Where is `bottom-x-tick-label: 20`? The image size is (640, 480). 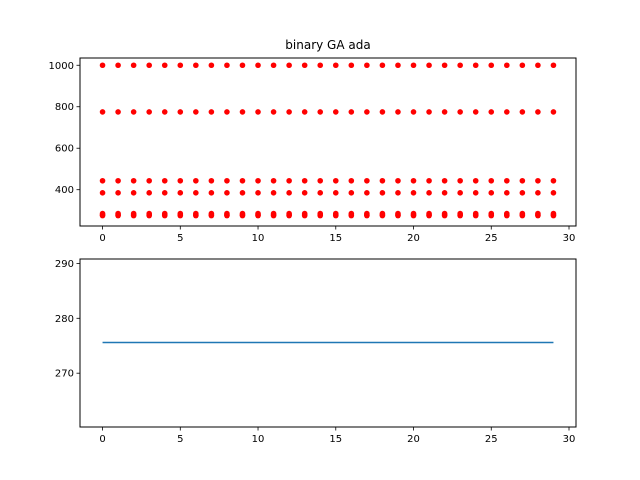
bottom-x-tick-label: 20 is located at coordinates (413, 439).